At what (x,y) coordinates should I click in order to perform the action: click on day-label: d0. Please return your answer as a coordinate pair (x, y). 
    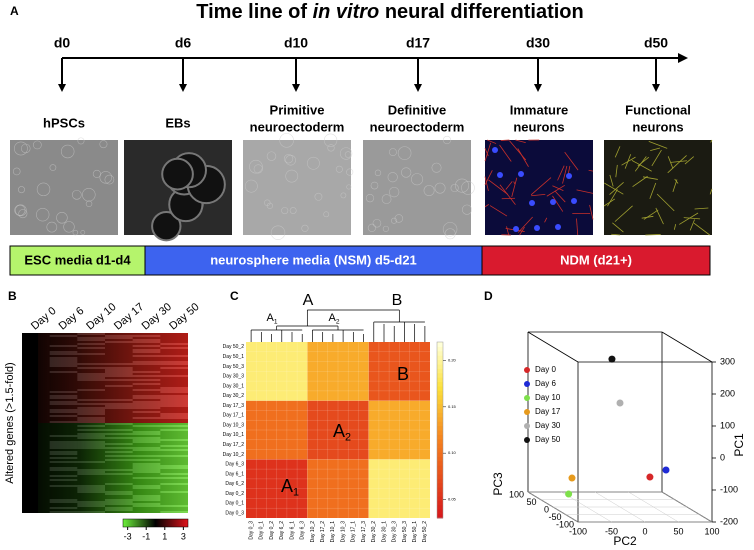
    Looking at the image, I should click on (62, 43).